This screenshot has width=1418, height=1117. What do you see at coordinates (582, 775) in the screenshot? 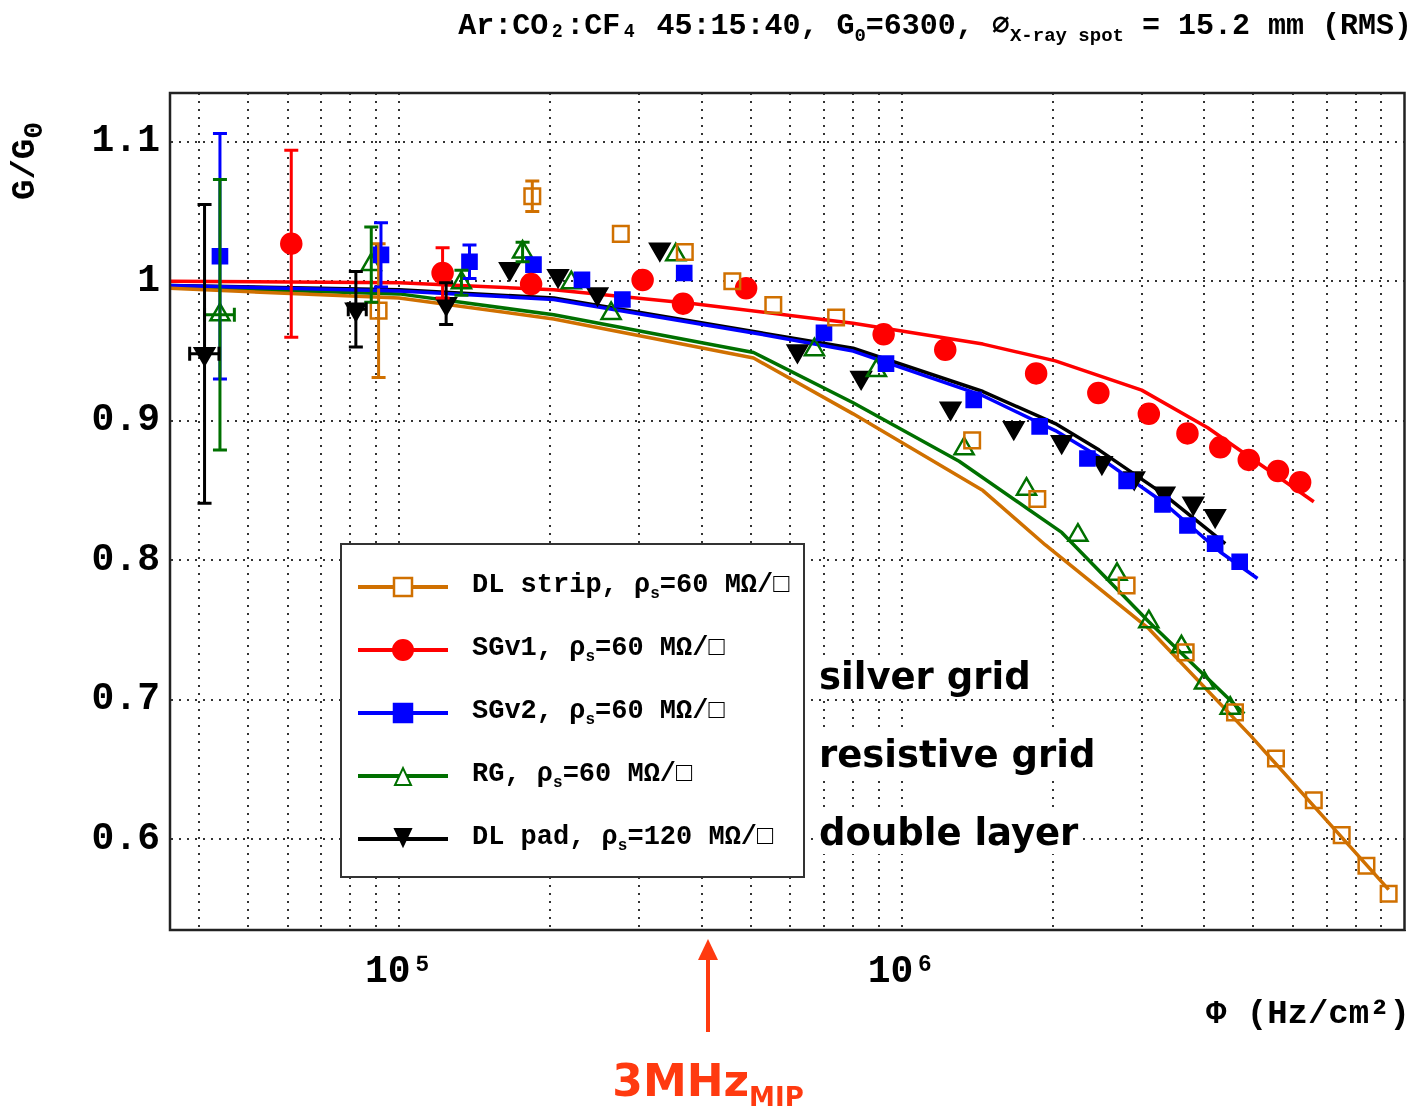
I see `legend-label: RG, ρ$_{s}$=60 MΩ/□` at bounding box center [582, 775].